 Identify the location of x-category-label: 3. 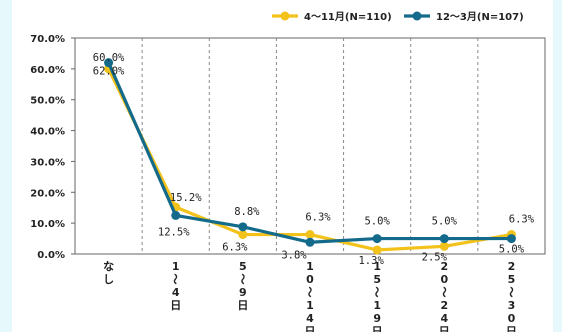
(512, 305).